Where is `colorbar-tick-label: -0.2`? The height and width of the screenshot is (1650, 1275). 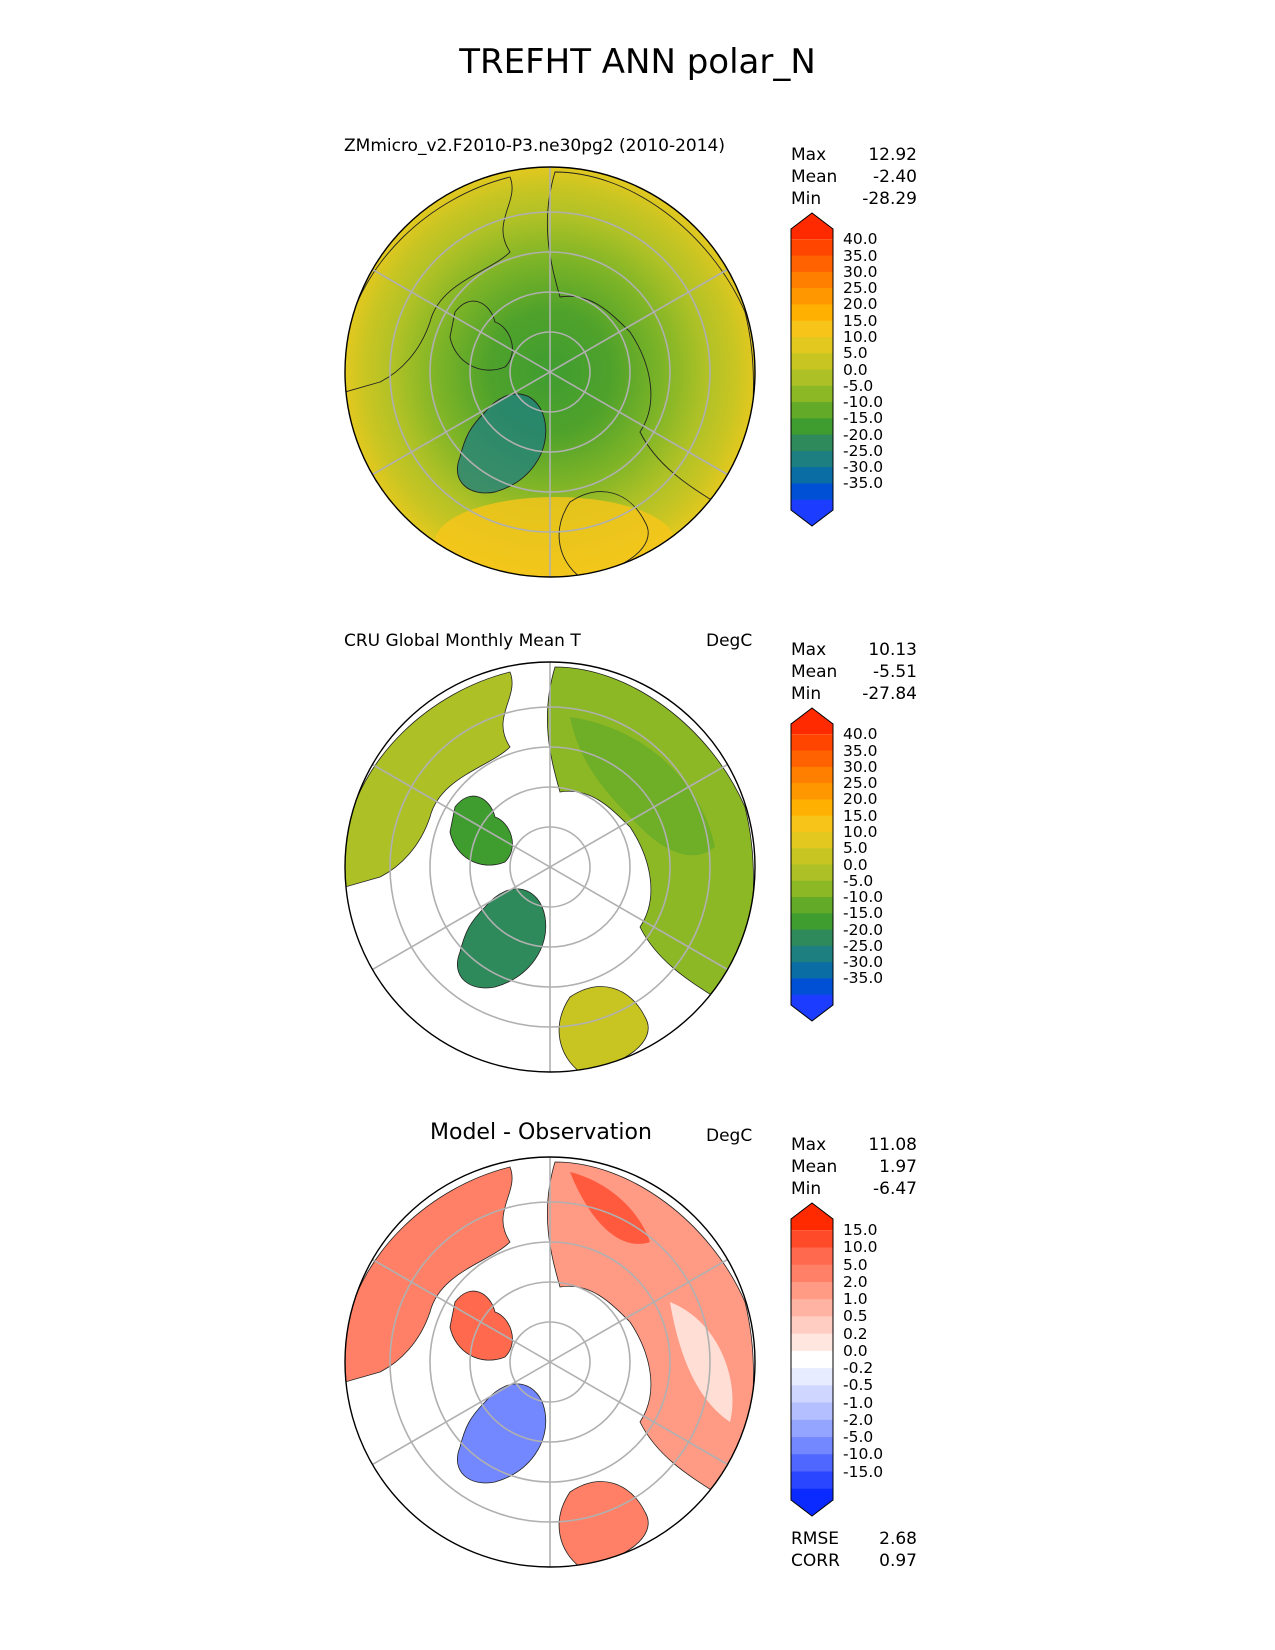
colorbar-tick-label: -0.2 is located at coordinates (858, 1368).